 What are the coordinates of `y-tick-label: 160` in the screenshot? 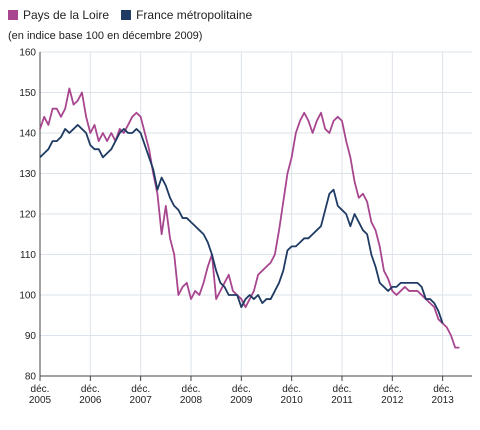 It's located at (27, 53).